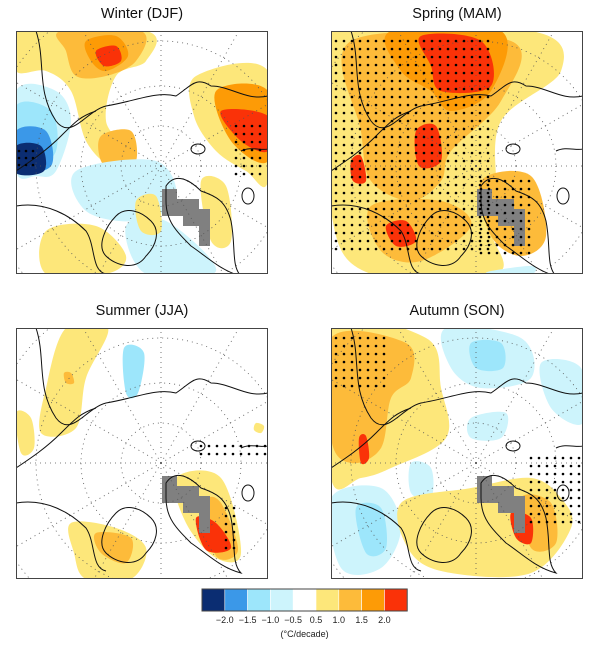 This screenshot has width=601, height=650. I want to click on coastline-eurasia, so click(466, 377).